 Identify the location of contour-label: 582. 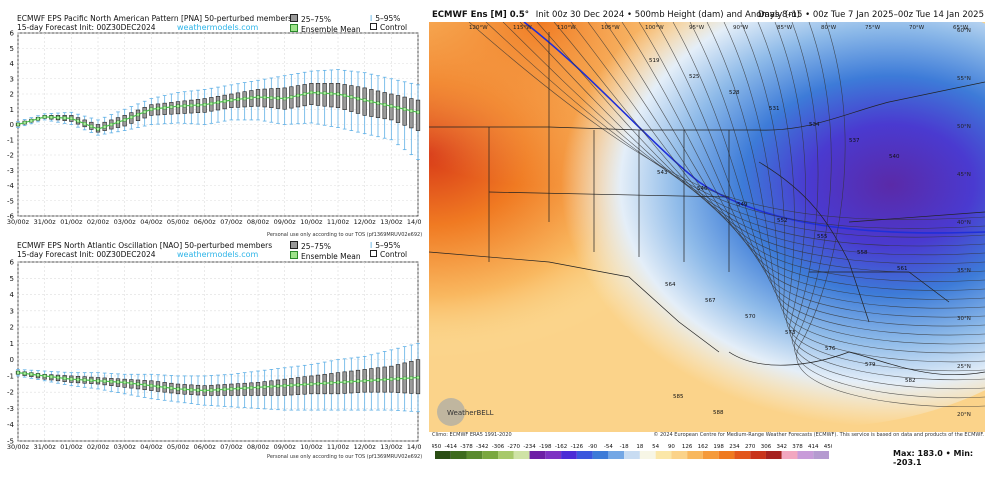
(910, 381).